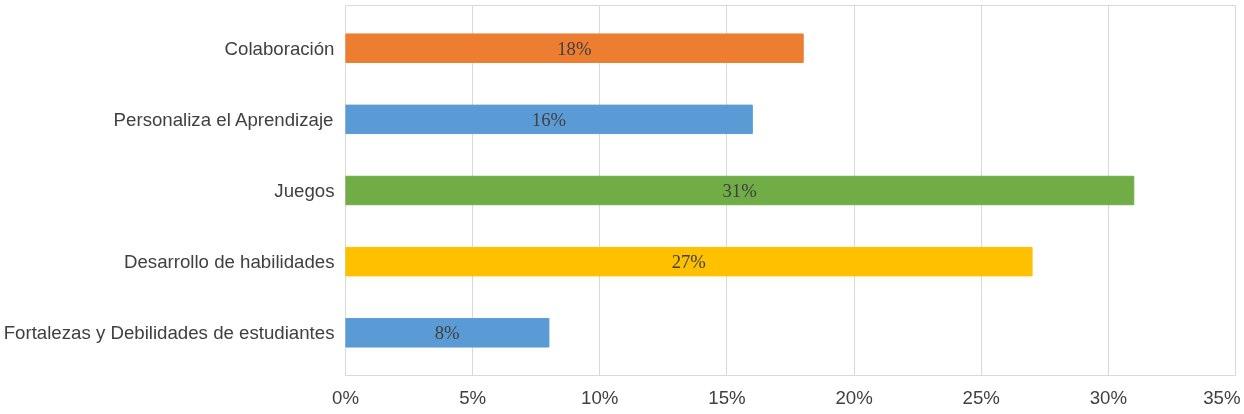 The image size is (1244, 414). I want to click on data-label: 31%, so click(739, 190).